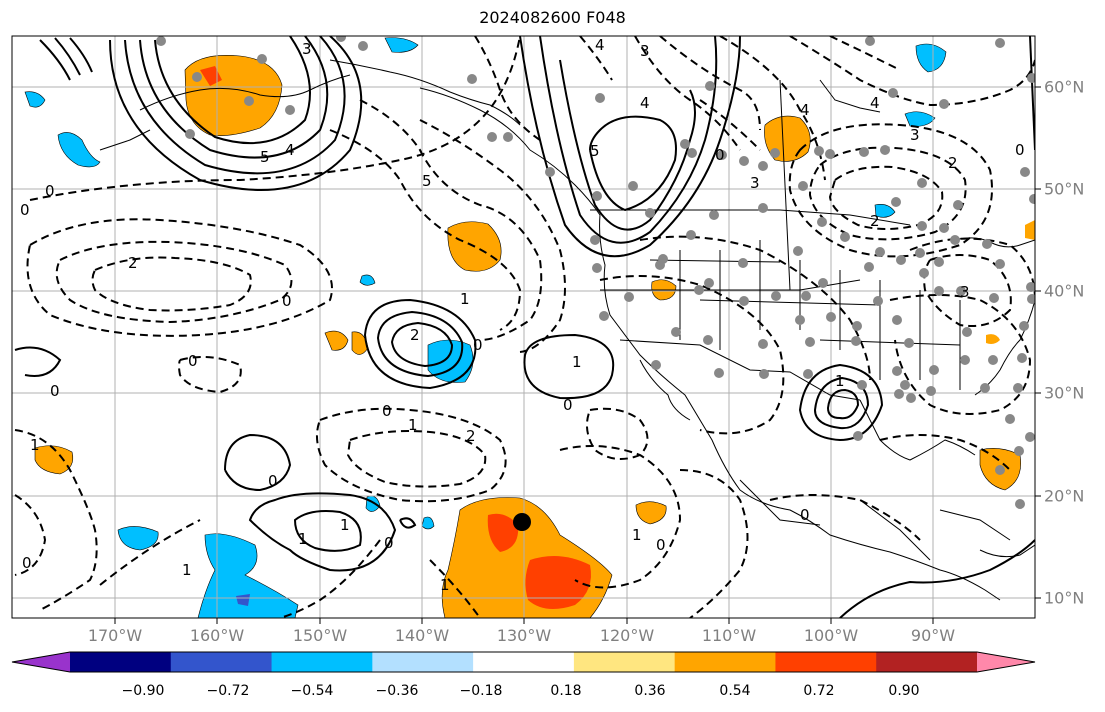  Describe the element at coordinates (1064, 189) in the screenshot. I see `lat-label-50n: 50°N` at that location.